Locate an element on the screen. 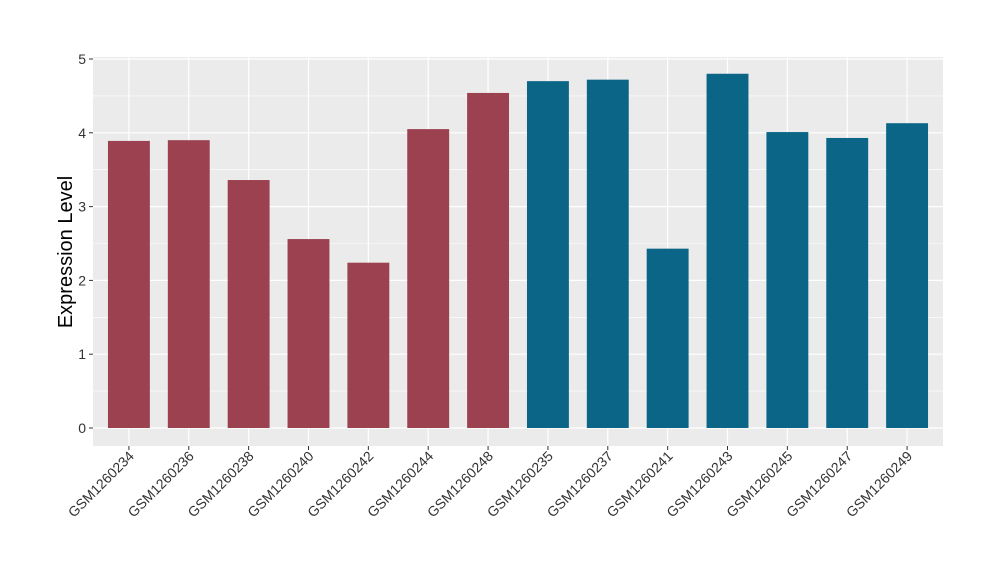 The width and height of the screenshot is (1000, 585). bar-GSM1260249 is located at coordinates (907, 276).